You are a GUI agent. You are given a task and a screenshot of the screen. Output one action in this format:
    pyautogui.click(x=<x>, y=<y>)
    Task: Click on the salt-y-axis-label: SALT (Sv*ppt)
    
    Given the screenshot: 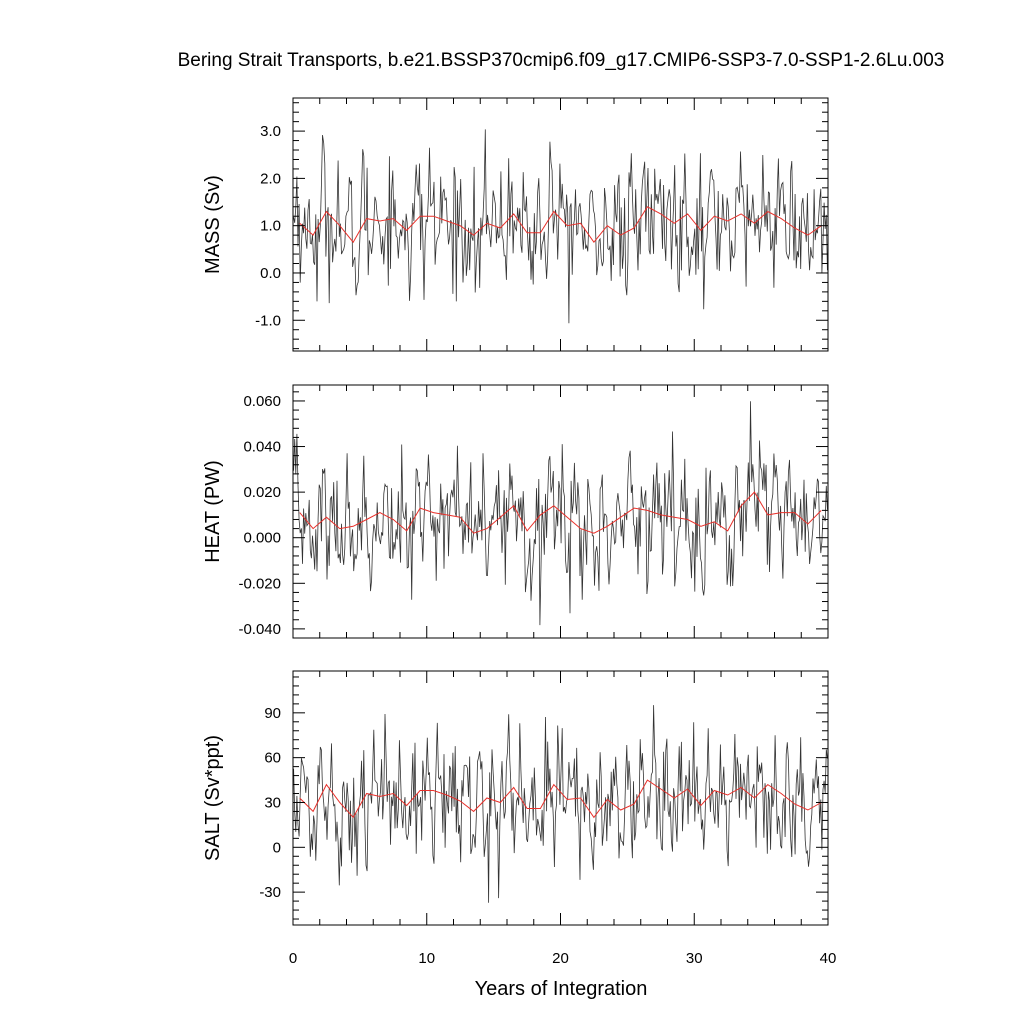 What is the action you would take?
    pyautogui.click(x=213, y=798)
    